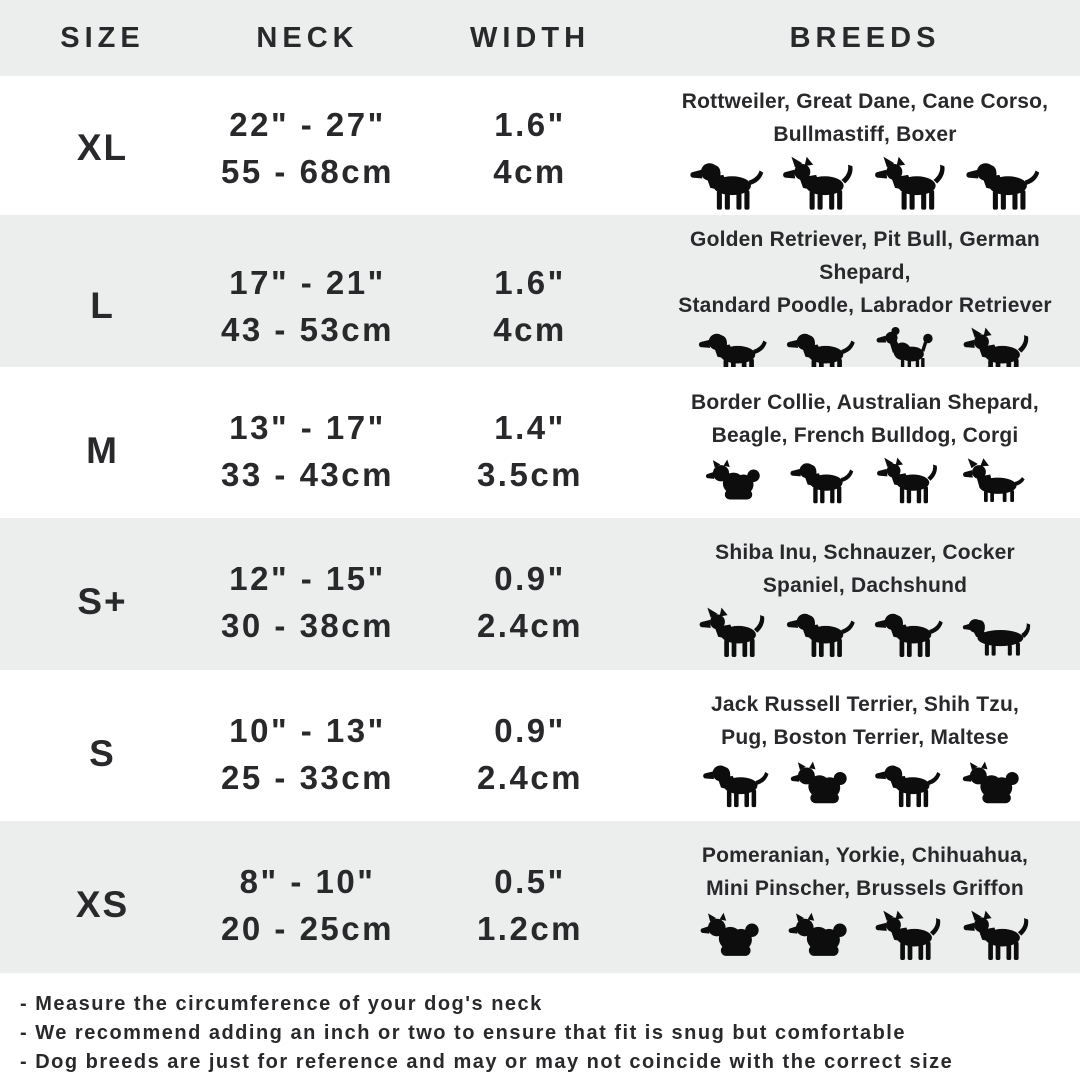 This screenshot has width=1080, height=1080. What do you see at coordinates (307, 329) in the screenshot?
I see `neck-cm: 43 - 53cm` at bounding box center [307, 329].